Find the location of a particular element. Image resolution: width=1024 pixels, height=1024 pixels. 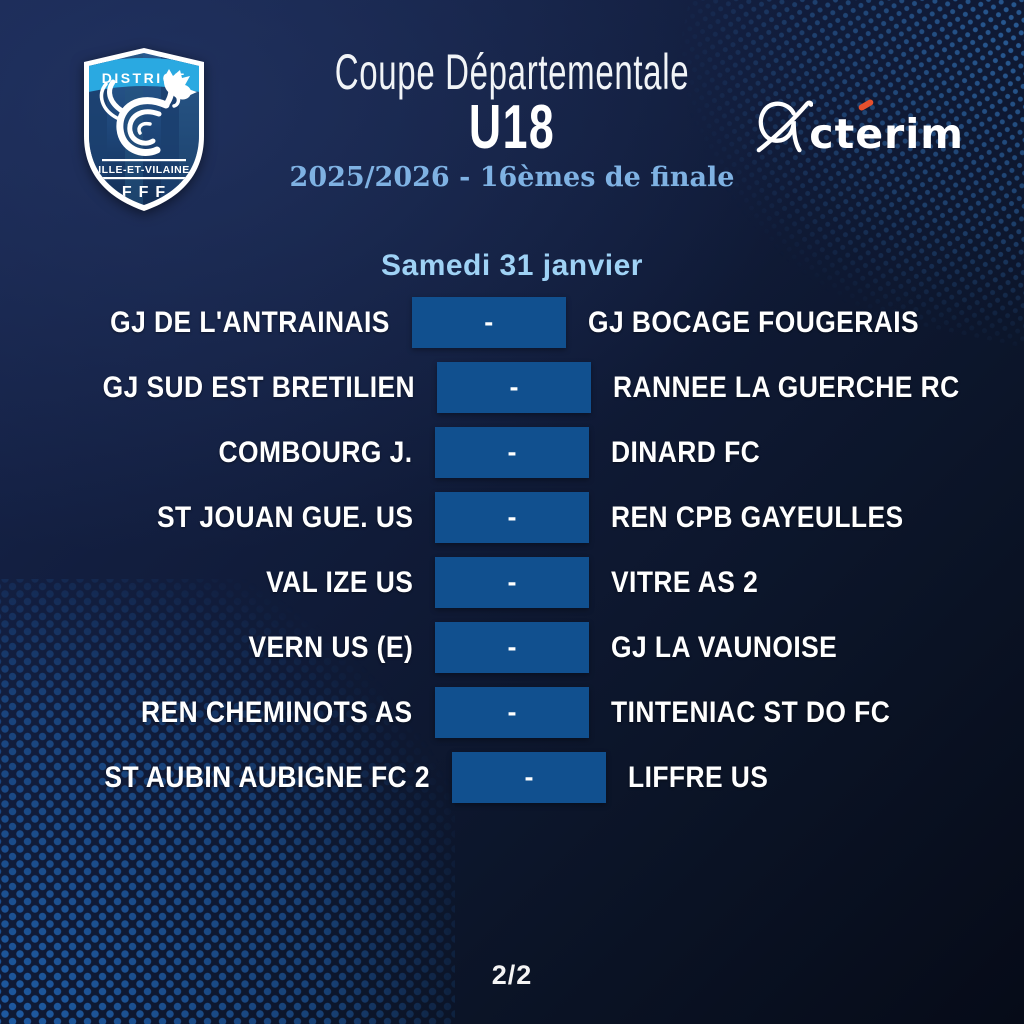

match-row: REN CHEMINOTS AS - TINTENIAC ST DO FC is located at coordinates (512, 712).